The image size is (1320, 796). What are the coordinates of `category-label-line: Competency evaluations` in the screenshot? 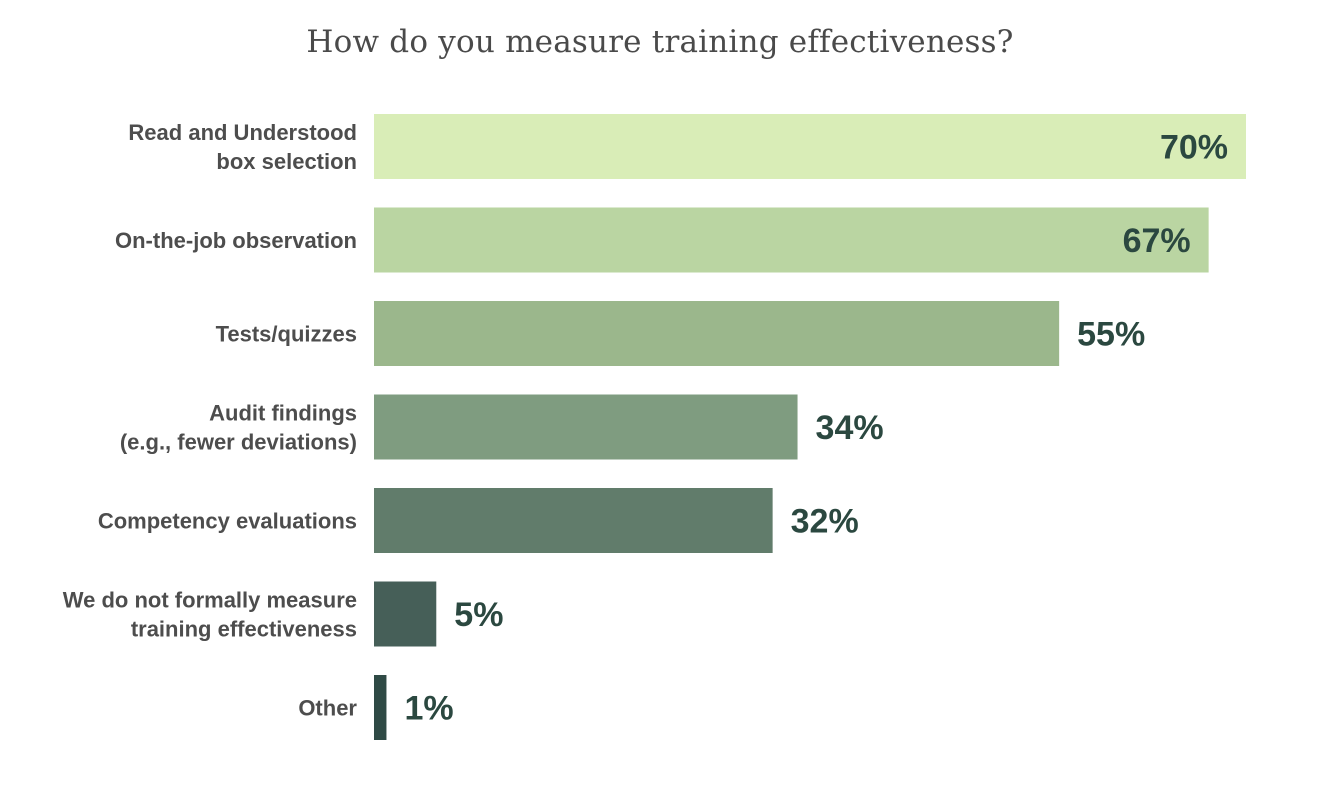 It's located at (227, 521).